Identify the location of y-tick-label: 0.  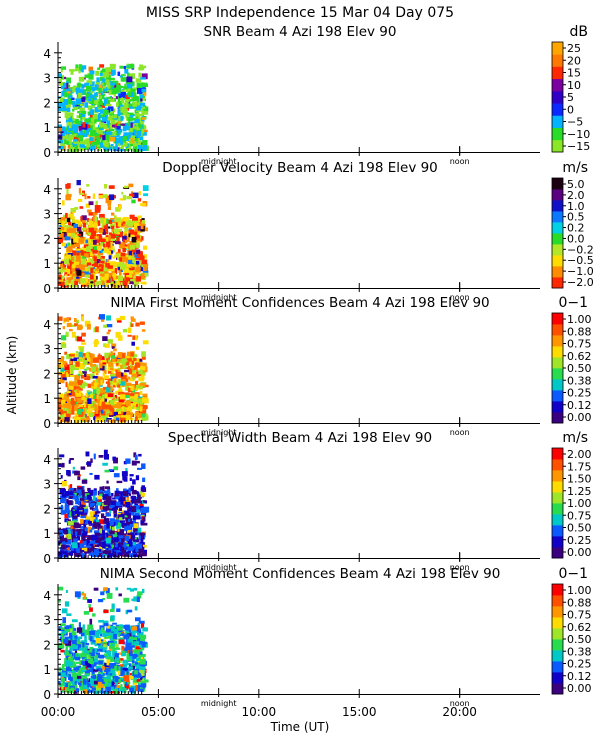
(47, 424).